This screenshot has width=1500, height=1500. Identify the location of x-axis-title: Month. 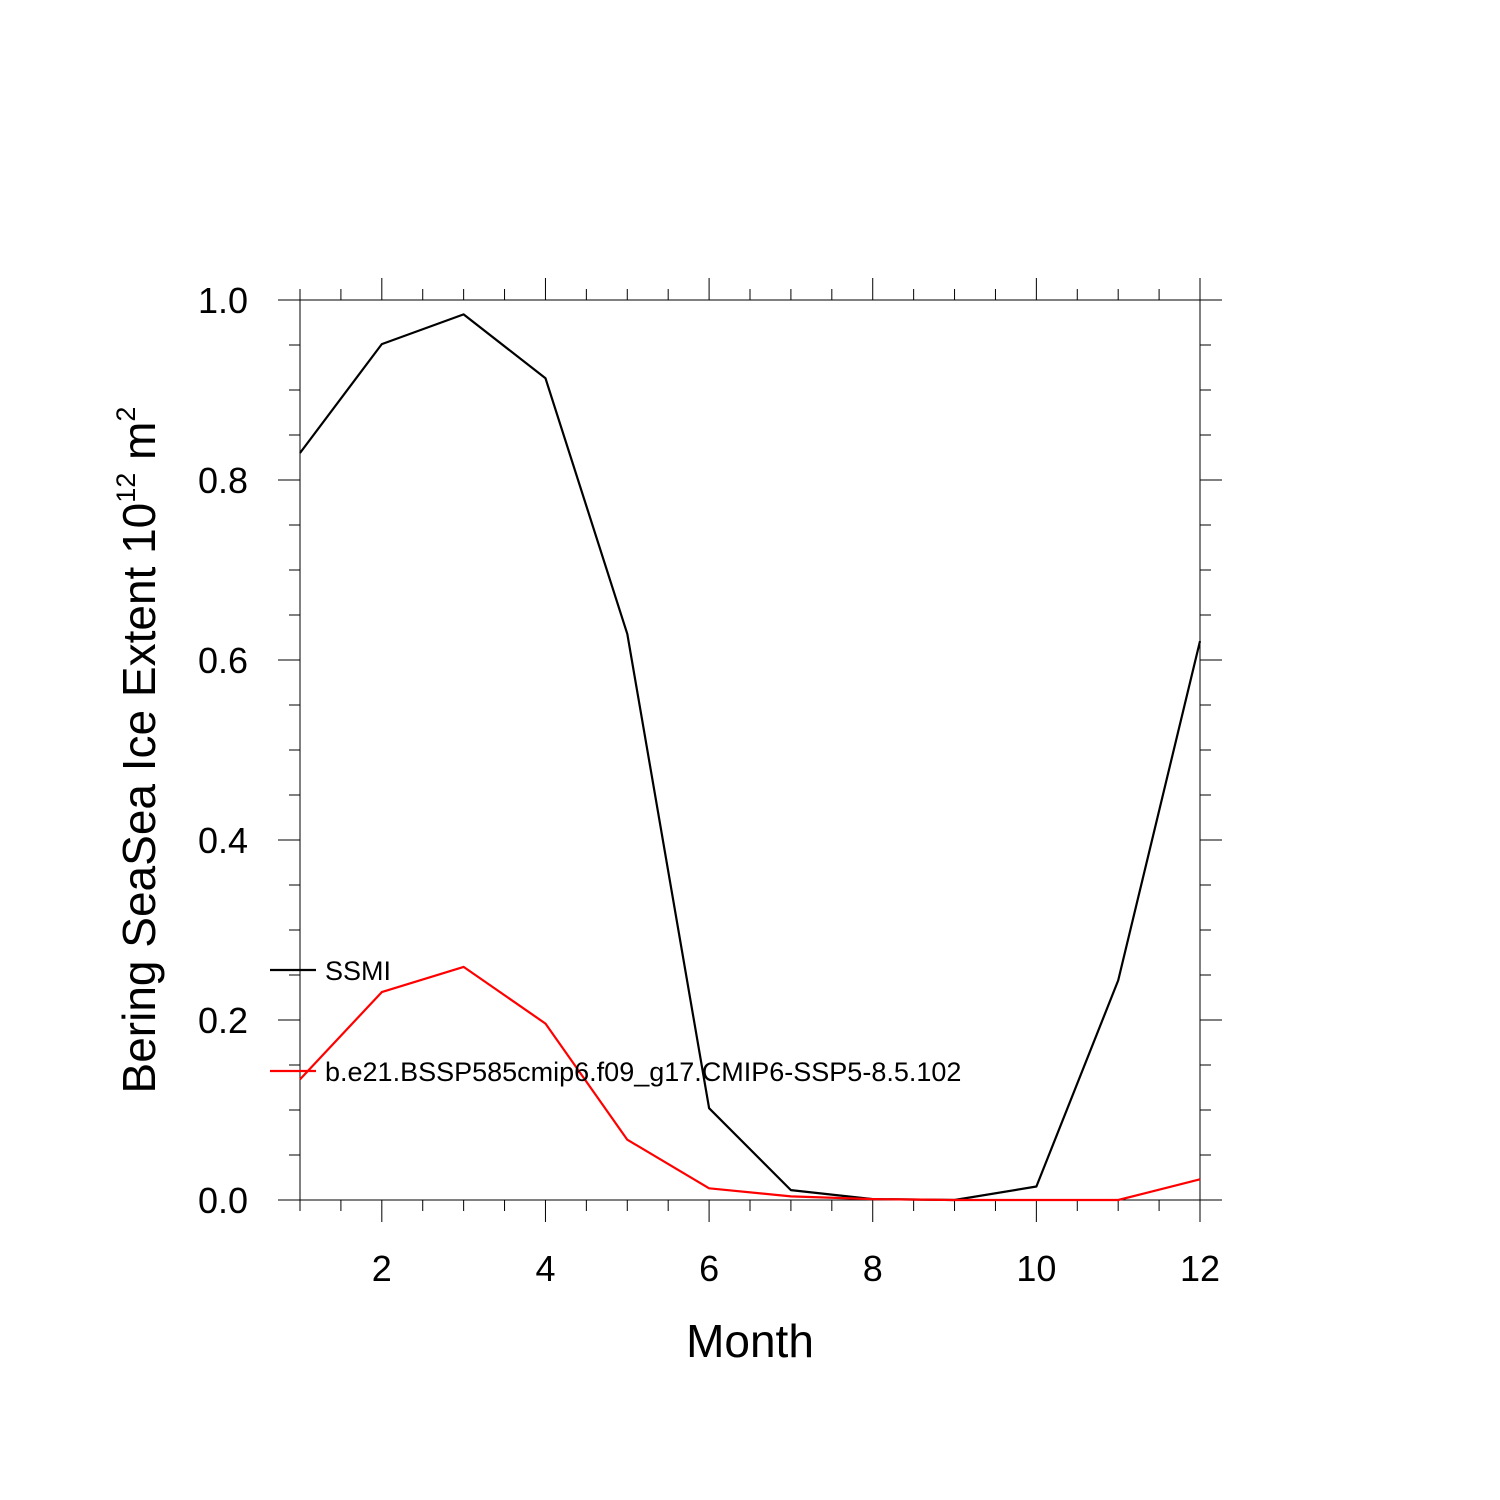
(750, 1341).